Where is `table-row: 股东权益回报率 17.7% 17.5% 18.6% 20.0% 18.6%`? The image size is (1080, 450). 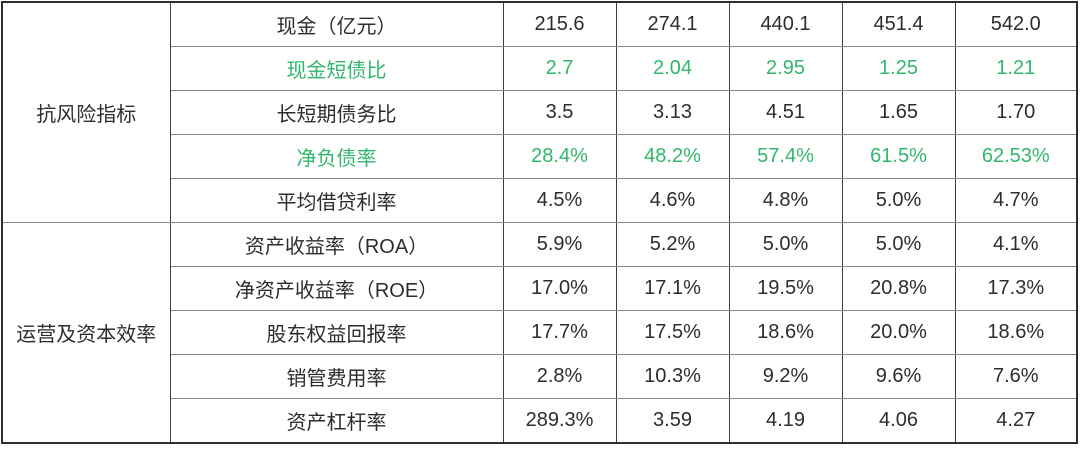 table-row: 股东权益回报率 17.7% 17.5% 18.6% 20.0% 18.6% is located at coordinates (540, 332).